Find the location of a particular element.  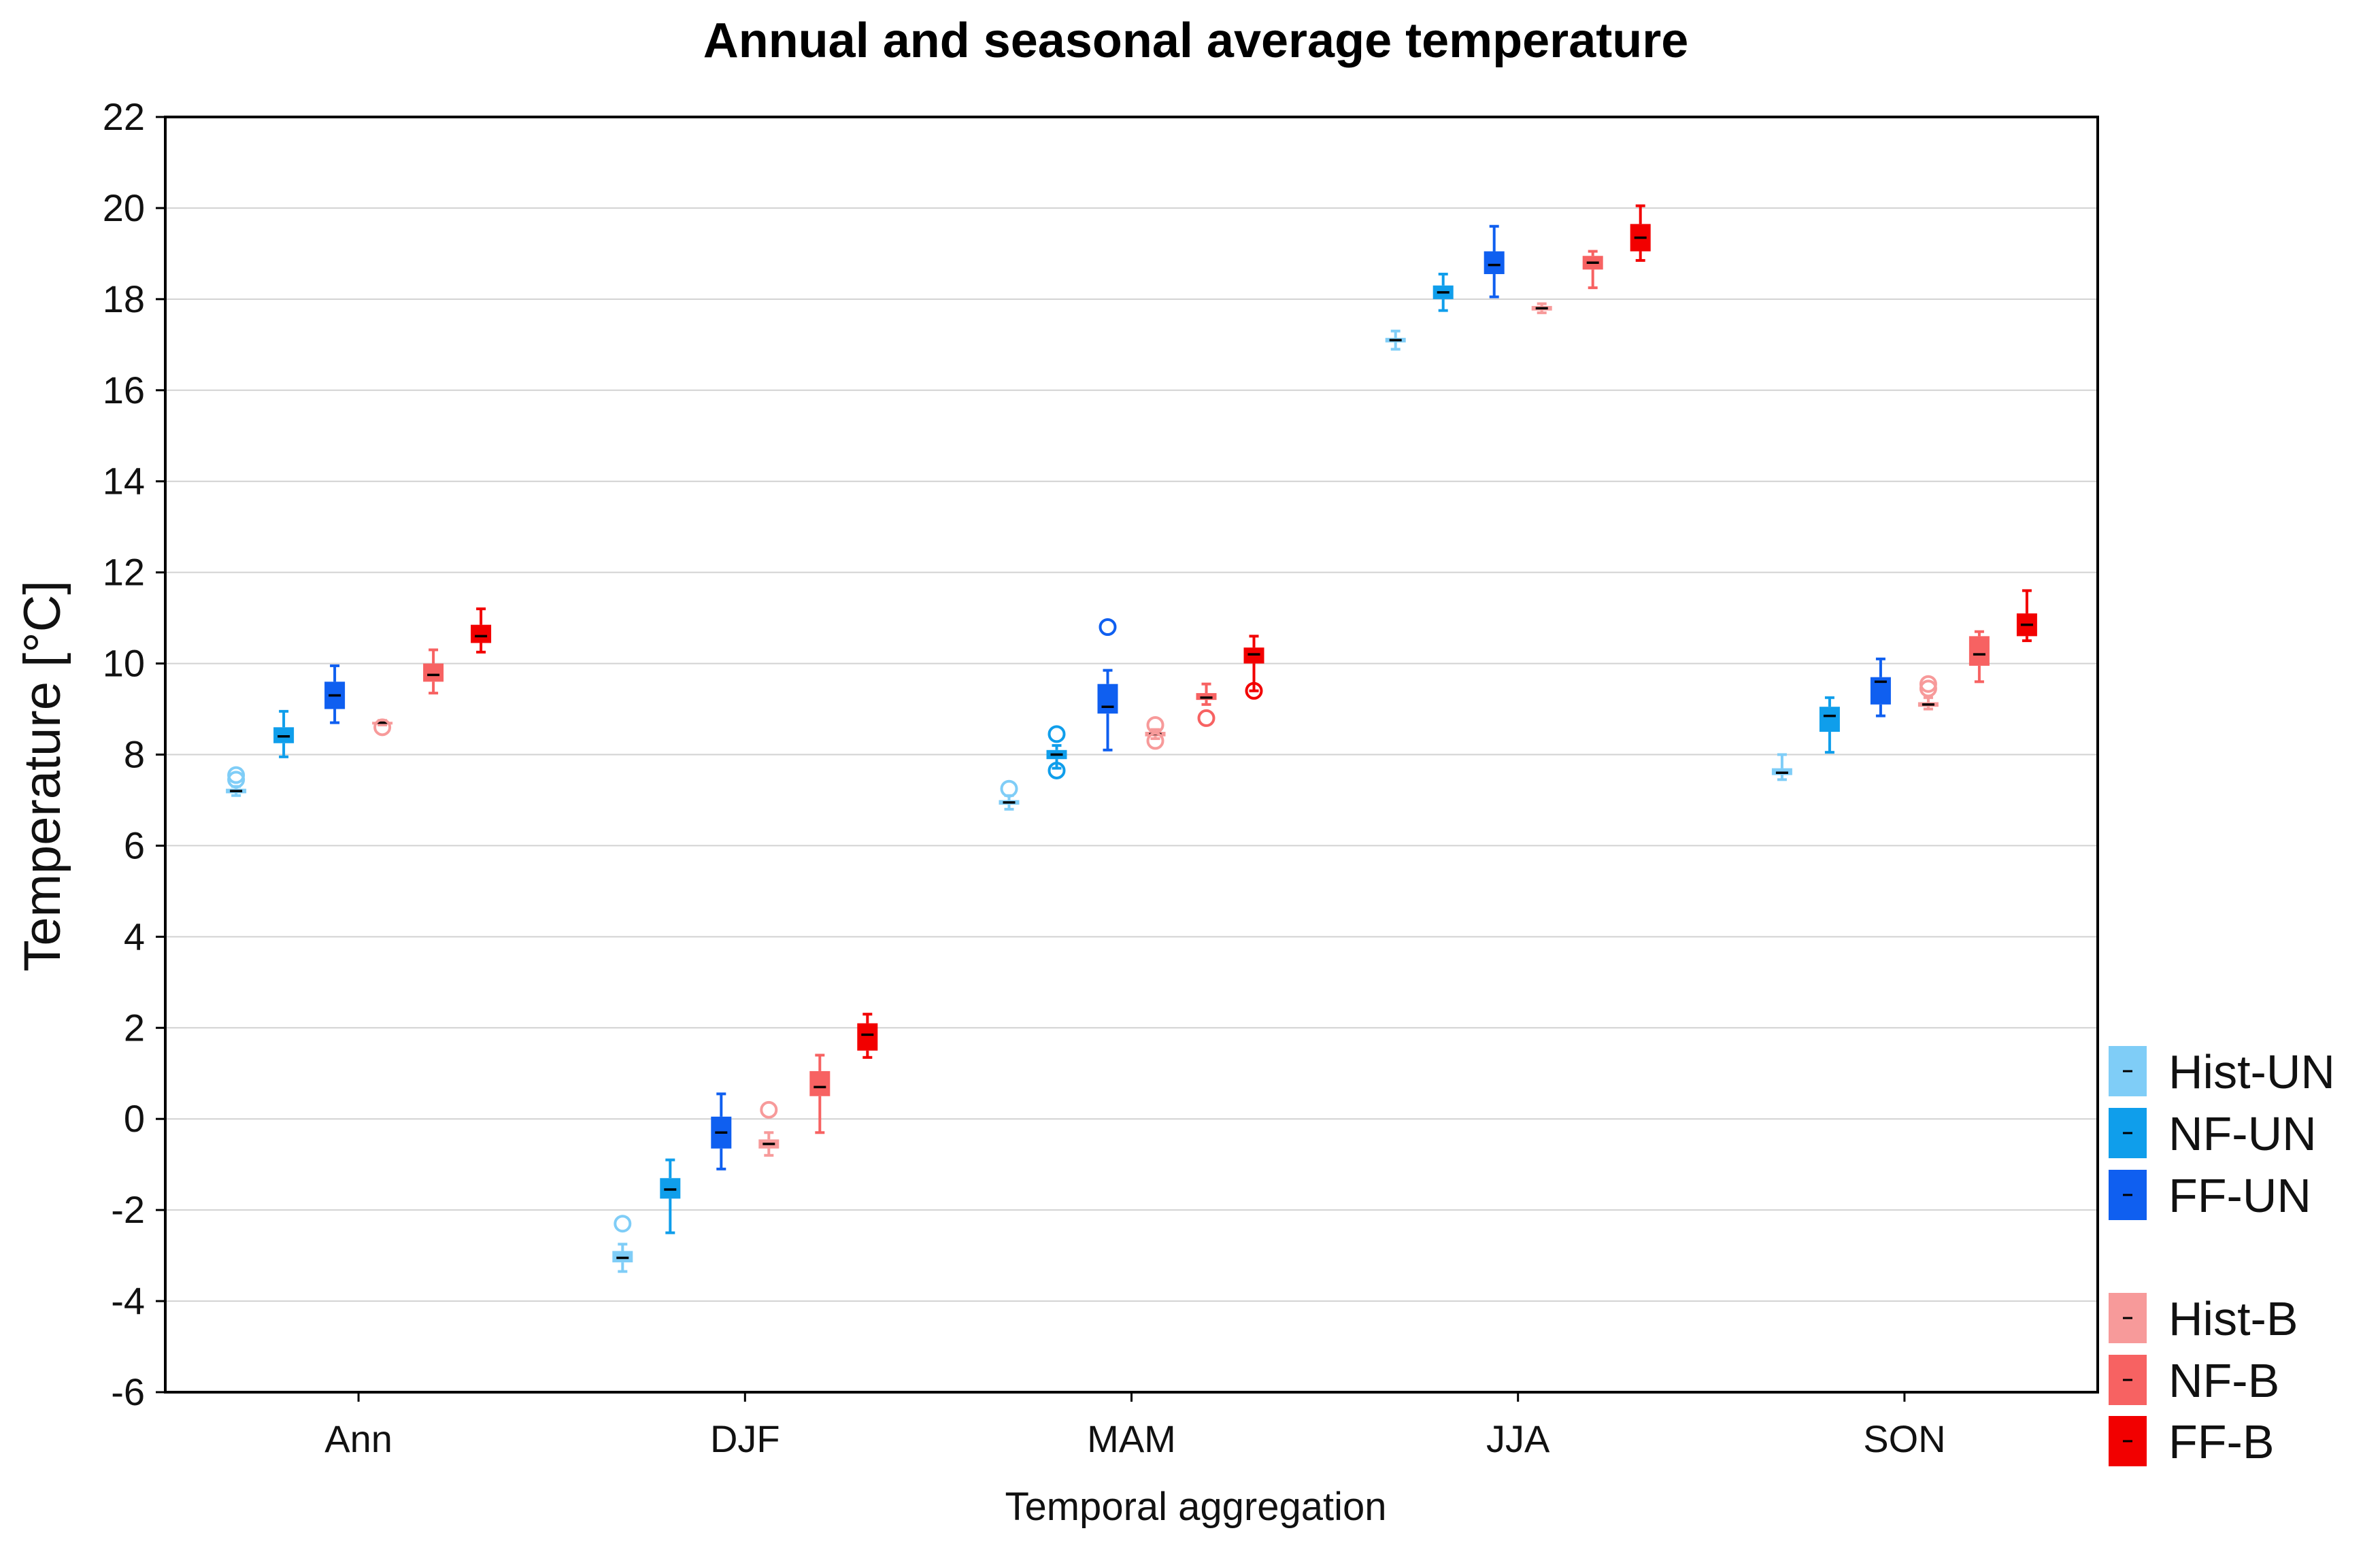

box-ff-un-jja is located at coordinates (1494, 261).